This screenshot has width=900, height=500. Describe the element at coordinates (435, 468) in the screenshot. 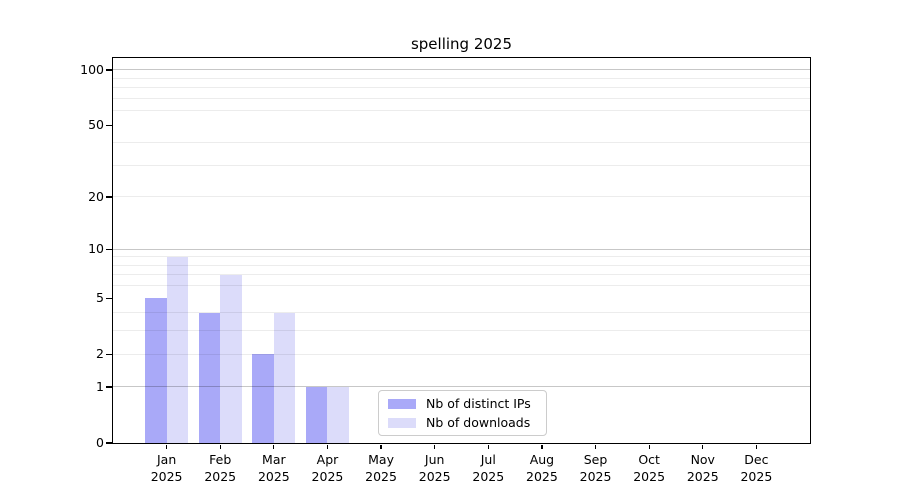

I see `x-tick-label-jun: Jun 2025` at that location.